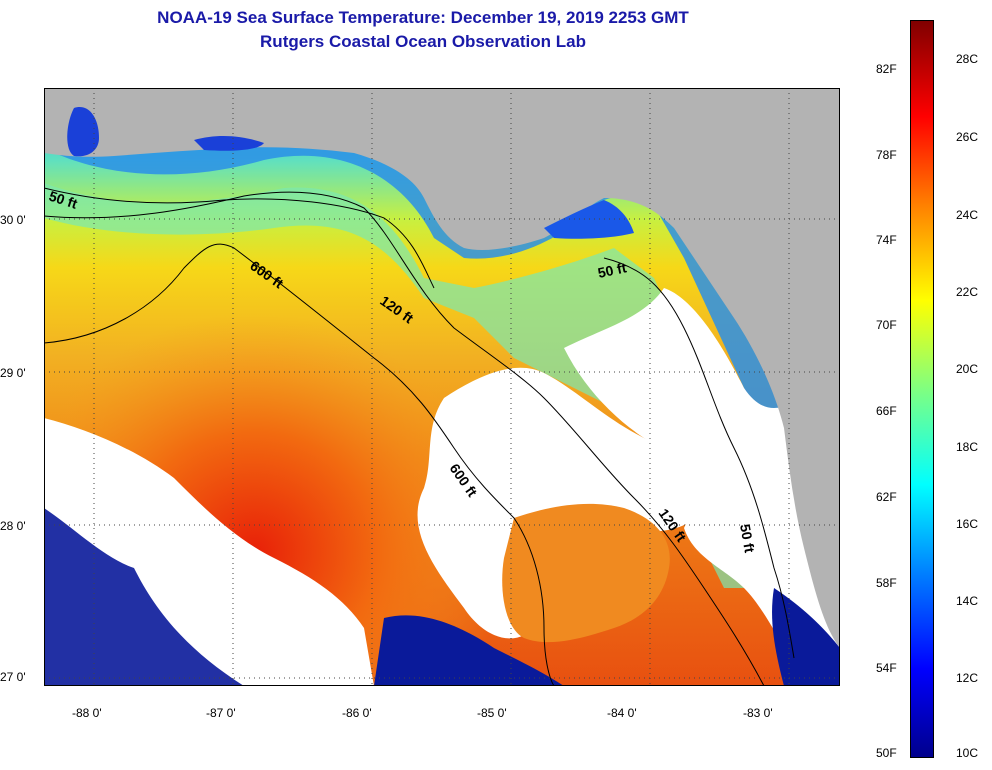 This screenshot has width=992, height=770. What do you see at coordinates (239, 238) in the screenshot?
I see `contour-50ft-west` at bounding box center [239, 238].